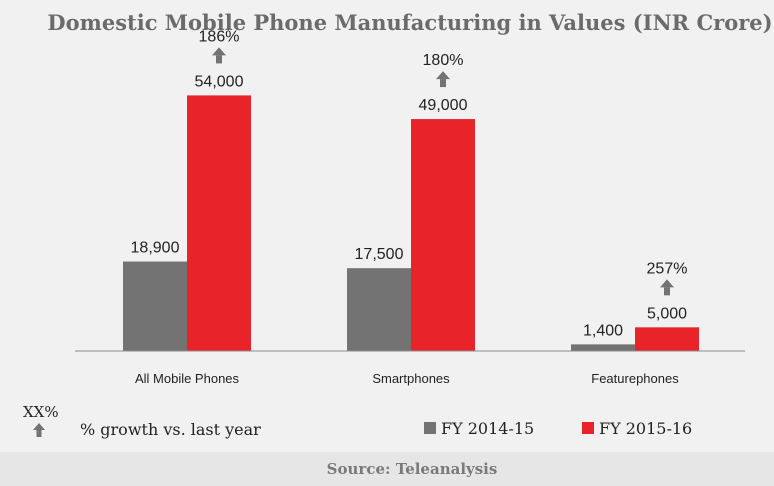  What do you see at coordinates (41, 412) in the screenshot?
I see `legend-growth-marker: XX%` at bounding box center [41, 412].